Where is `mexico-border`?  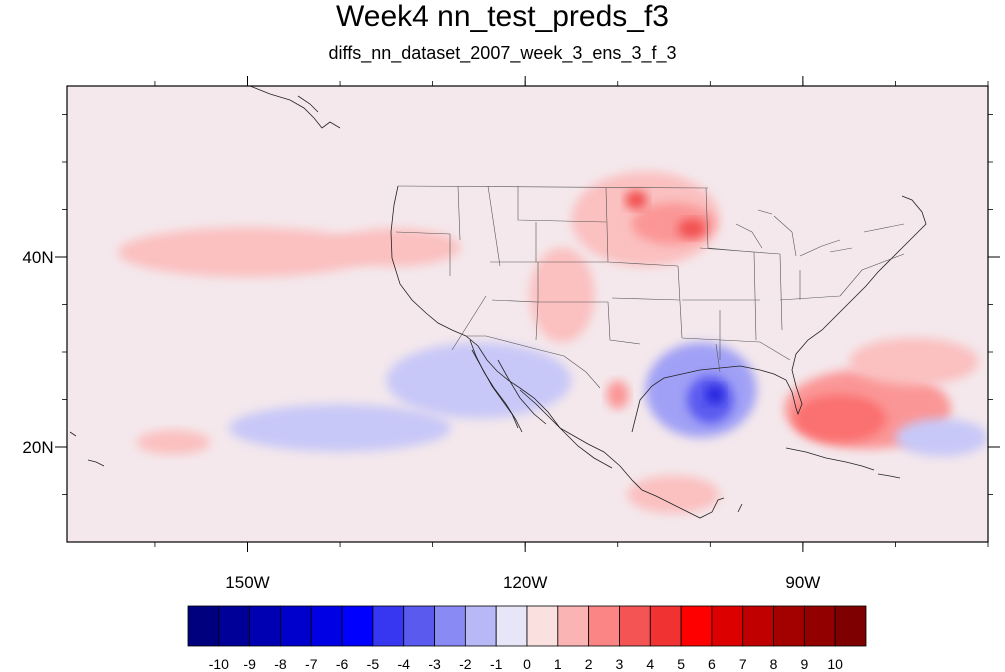 mexico-border is located at coordinates (533, 362).